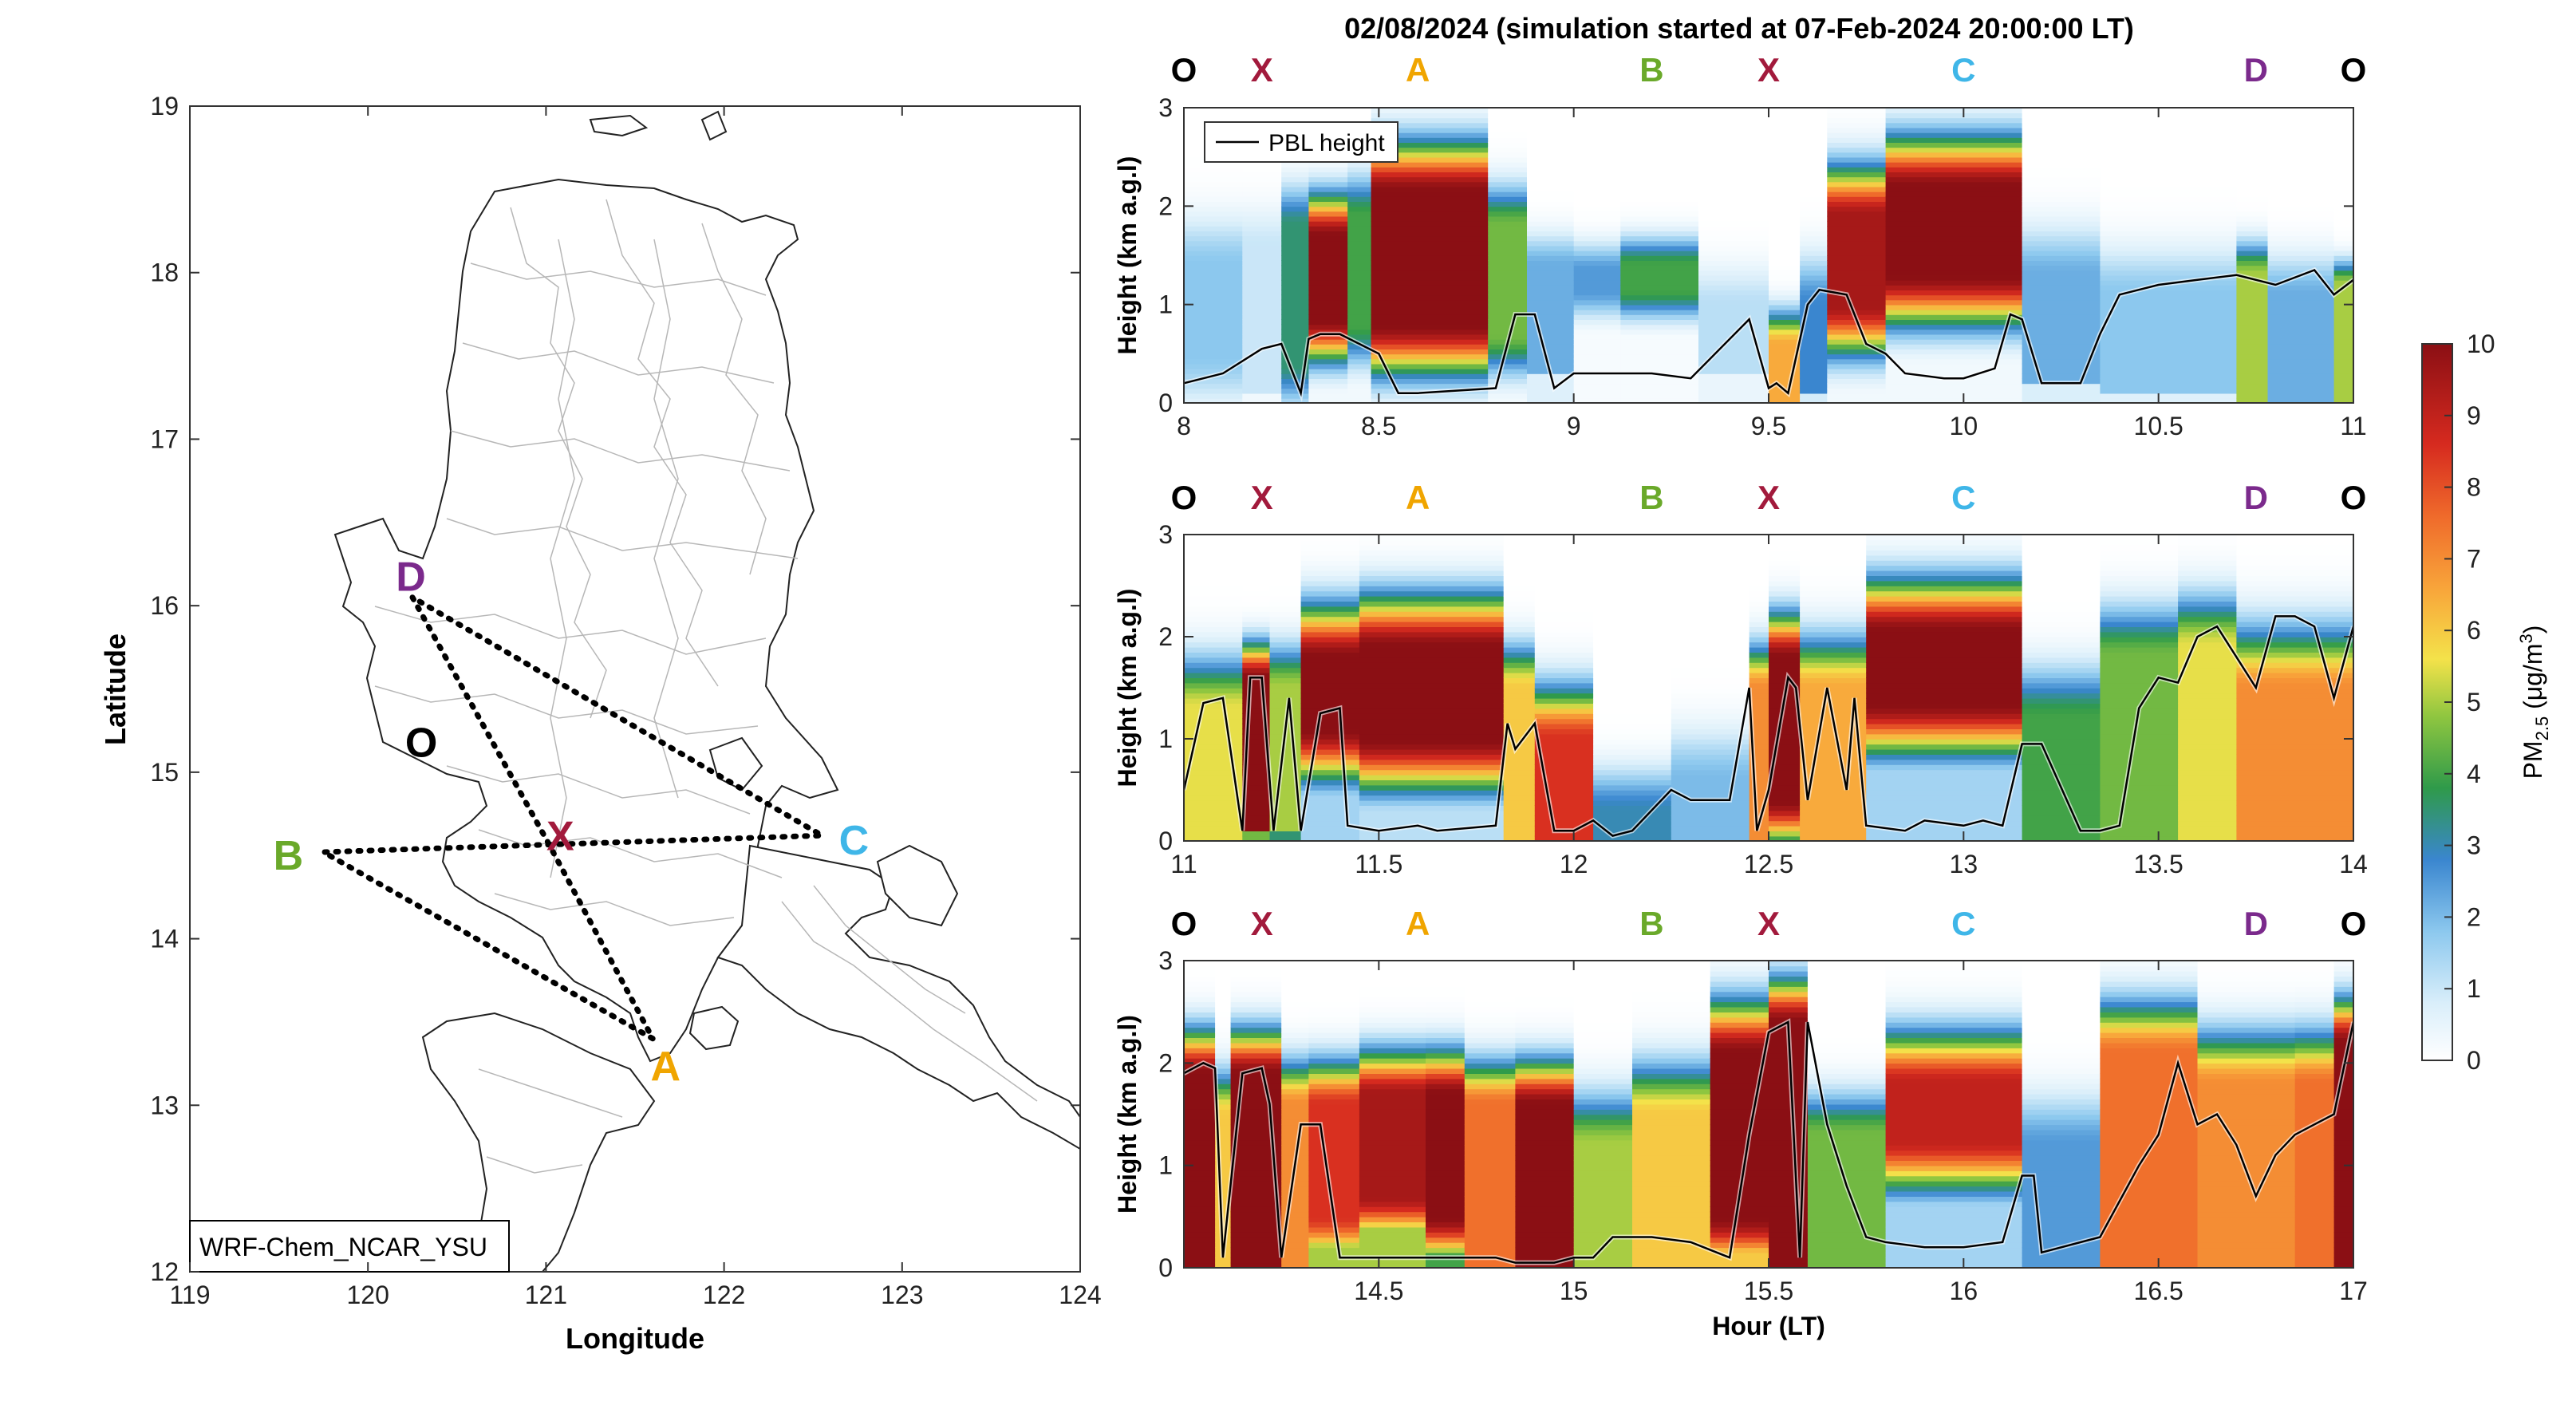 The width and height of the screenshot is (2576, 1413). I want to click on heatmap-ytick-label: 2, so click(1165, 1062).